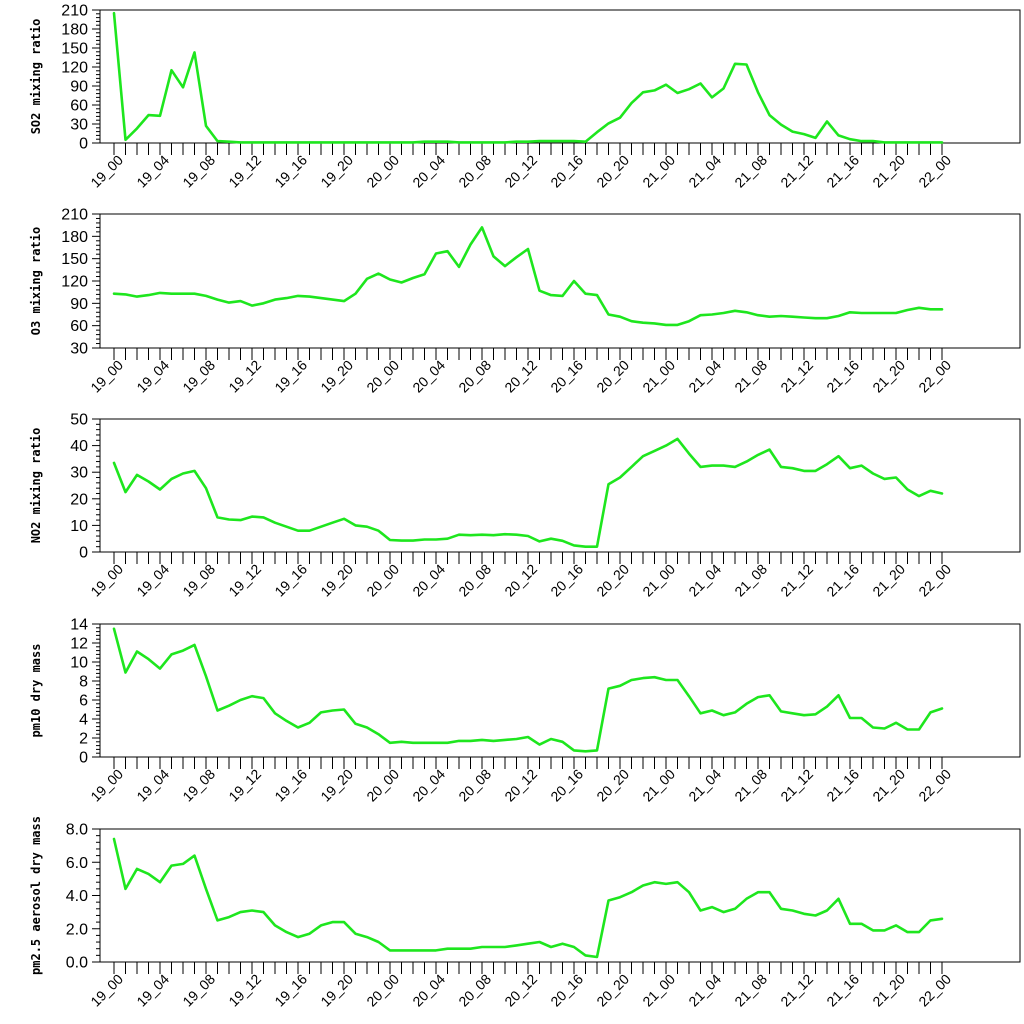 Image resolution: width=1024 pixels, height=1024 pixels. I want to click on y-tick-label: 14, so click(79, 625).